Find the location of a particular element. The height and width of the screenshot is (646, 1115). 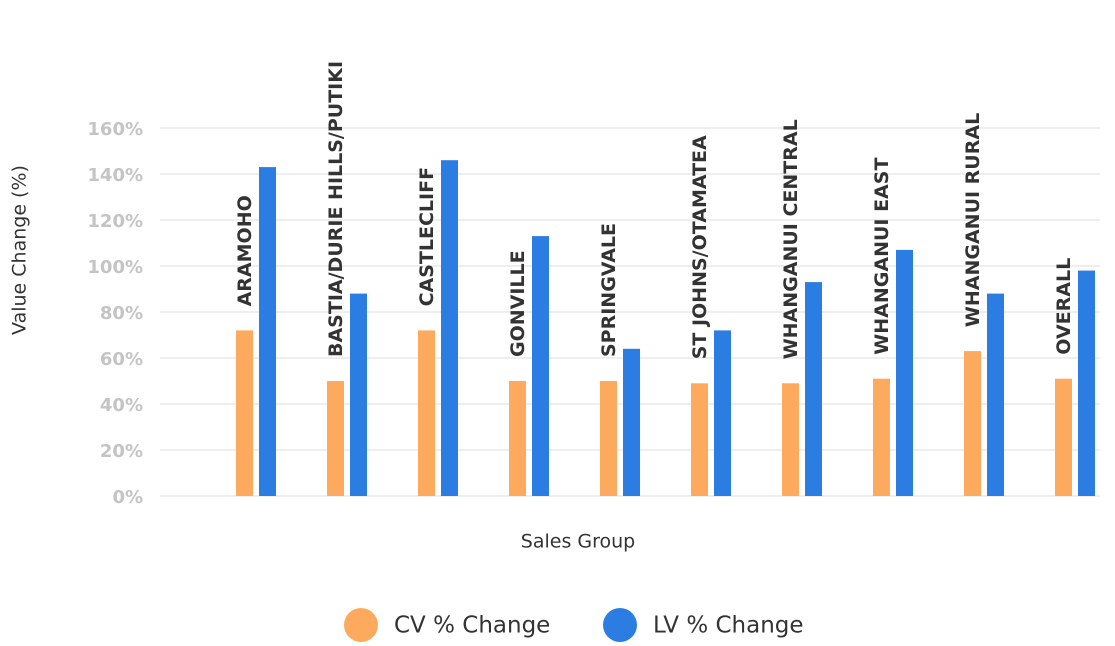

y-tick-label: 0% is located at coordinates (127, 497).